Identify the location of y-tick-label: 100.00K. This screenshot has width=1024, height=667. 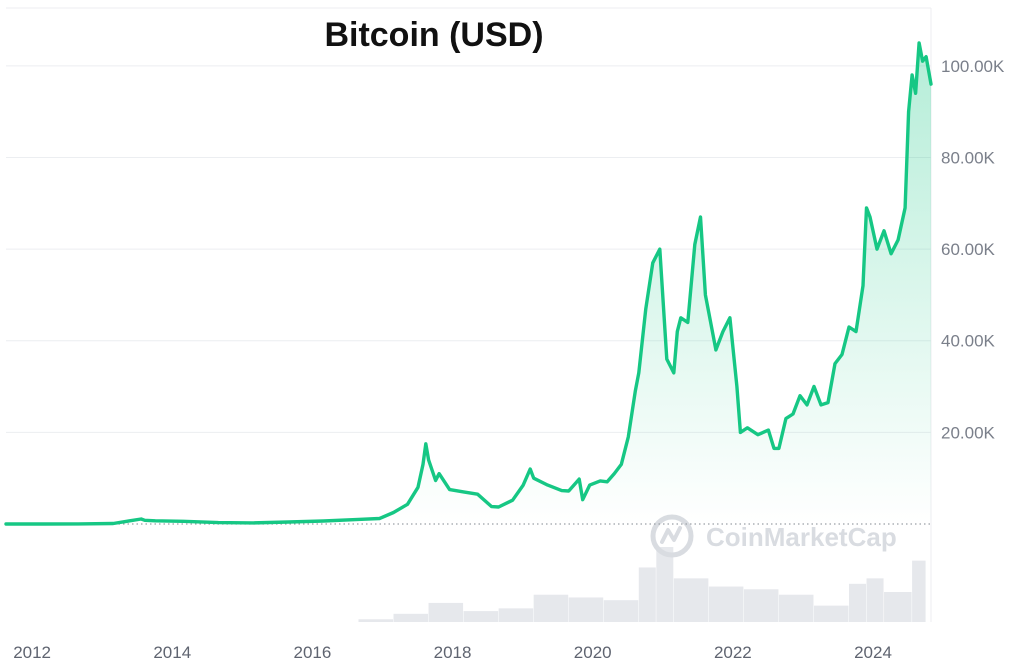
(973, 66).